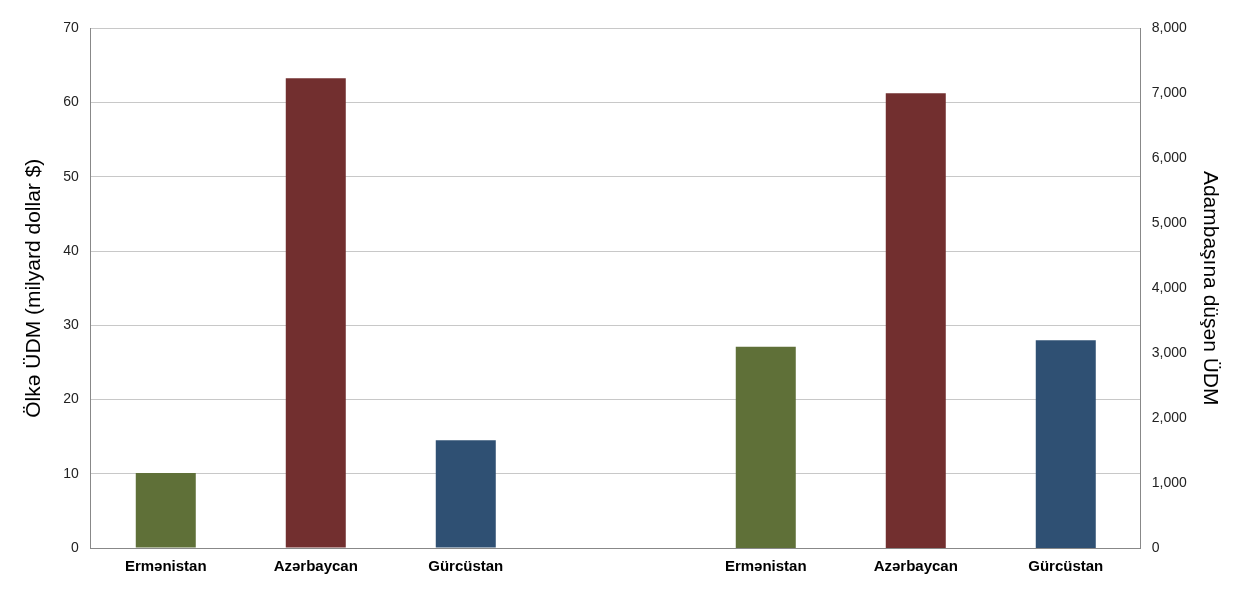 The width and height of the screenshot is (1244, 594). Describe the element at coordinates (1169, 157) in the screenshot. I see `y2-tick-label: 6,000` at that location.